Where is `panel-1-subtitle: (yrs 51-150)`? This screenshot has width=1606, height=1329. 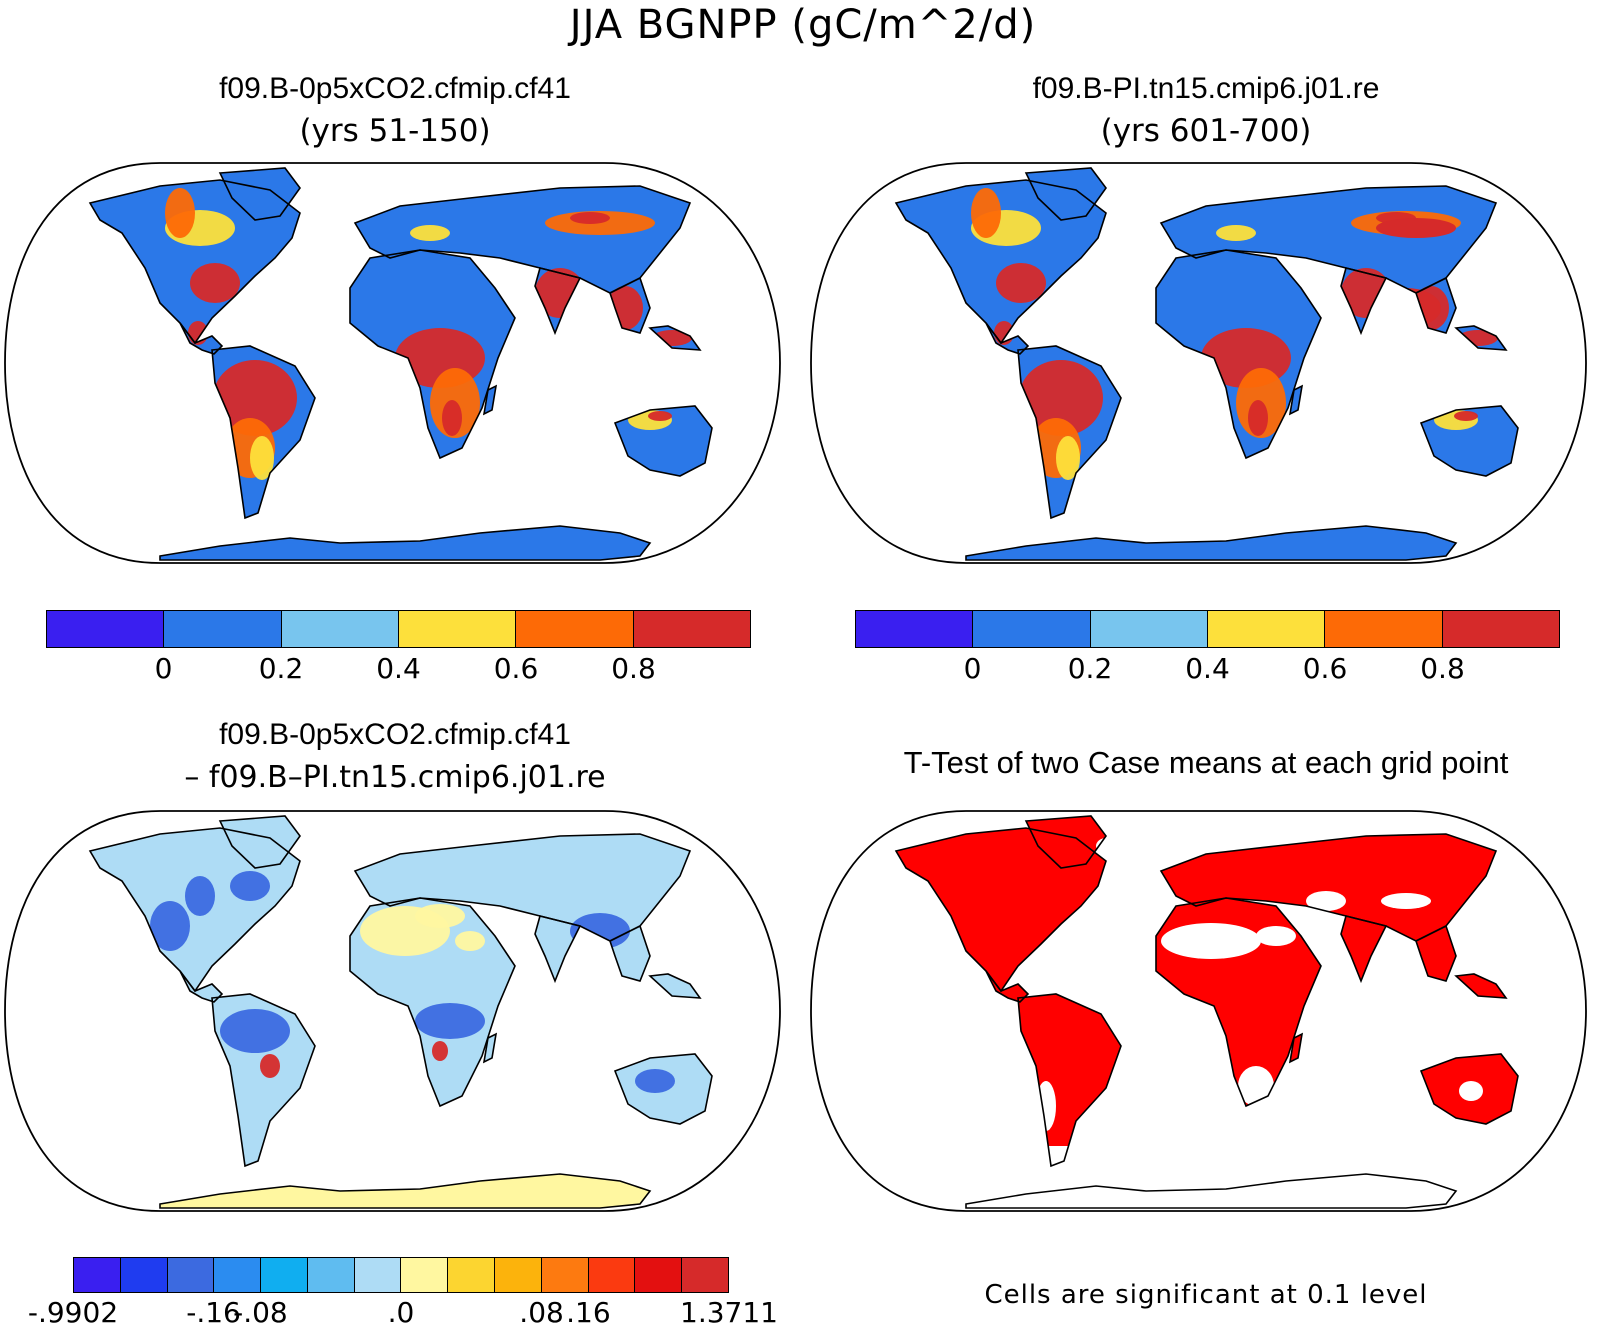 panel-1-subtitle: (yrs 51-150) is located at coordinates (395, 131).